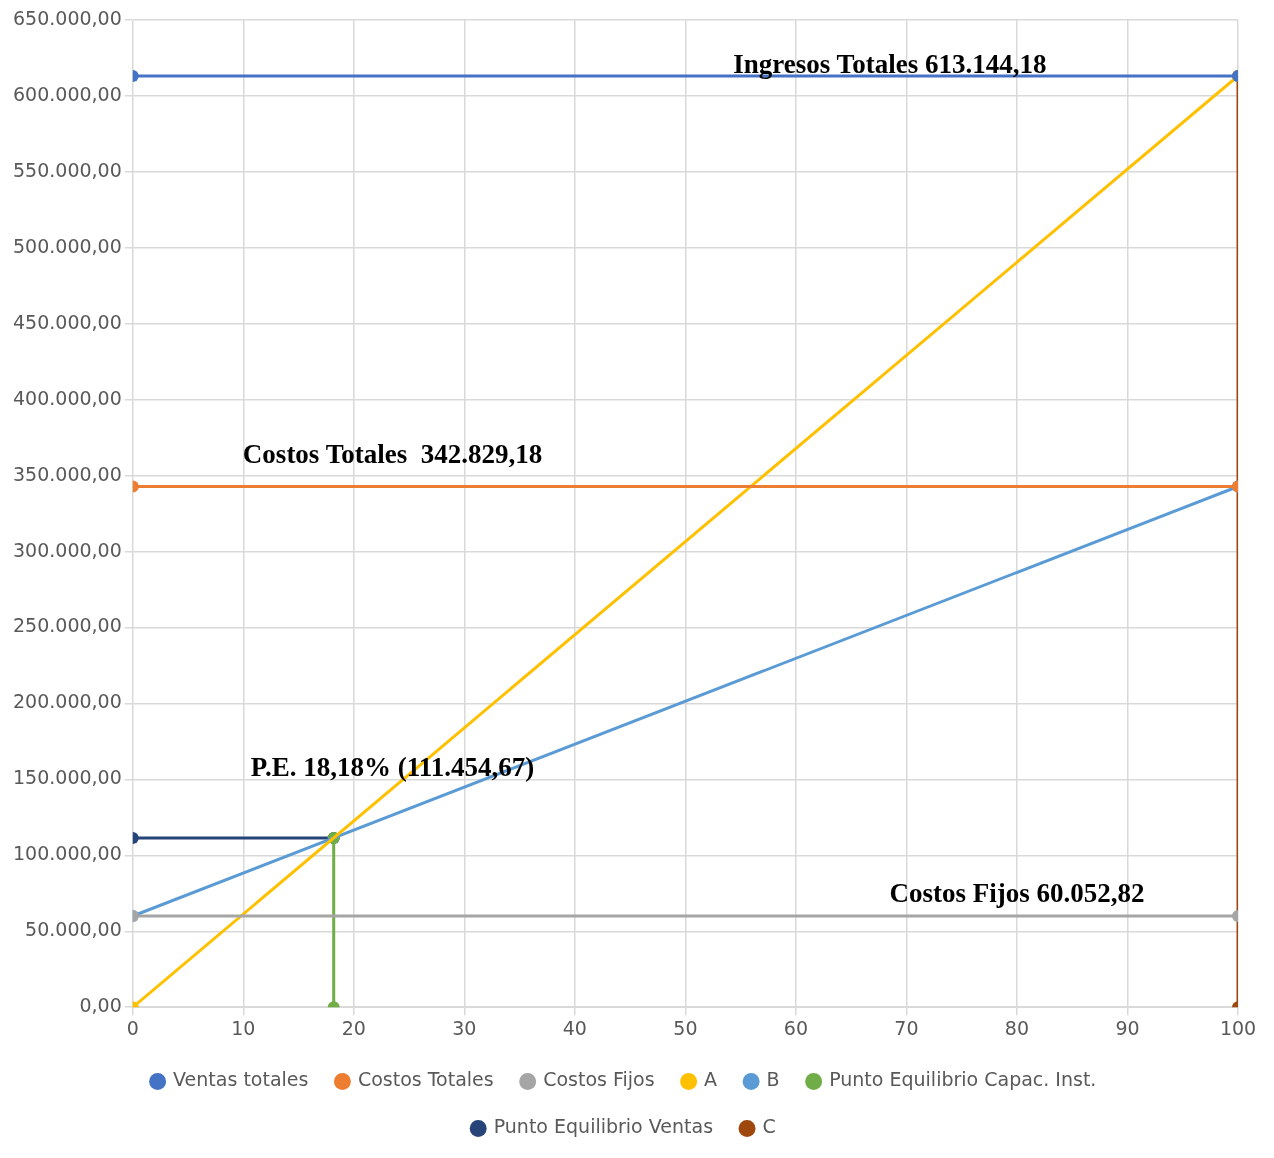 The width and height of the screenshot is (1274, 1158). What do you see at coordinates (1238, 1027) in the screenshot?
I see `x-tick-label: 100` at bounding box center [1238, 1027].